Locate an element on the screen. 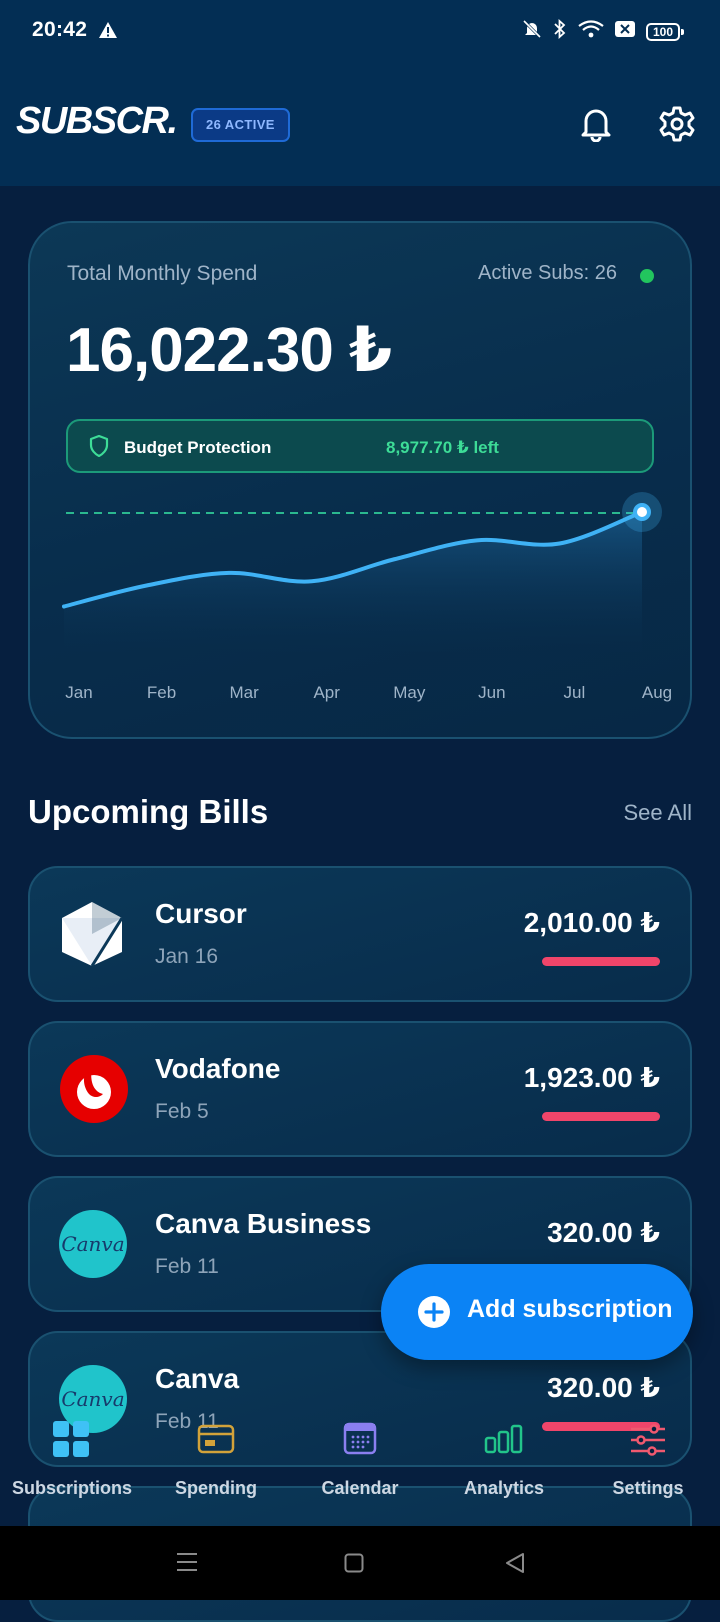 This screenshot has width=720, height=1622. total-spend-value: 16,022.30 ₺ is located at coordinates (229, 350).